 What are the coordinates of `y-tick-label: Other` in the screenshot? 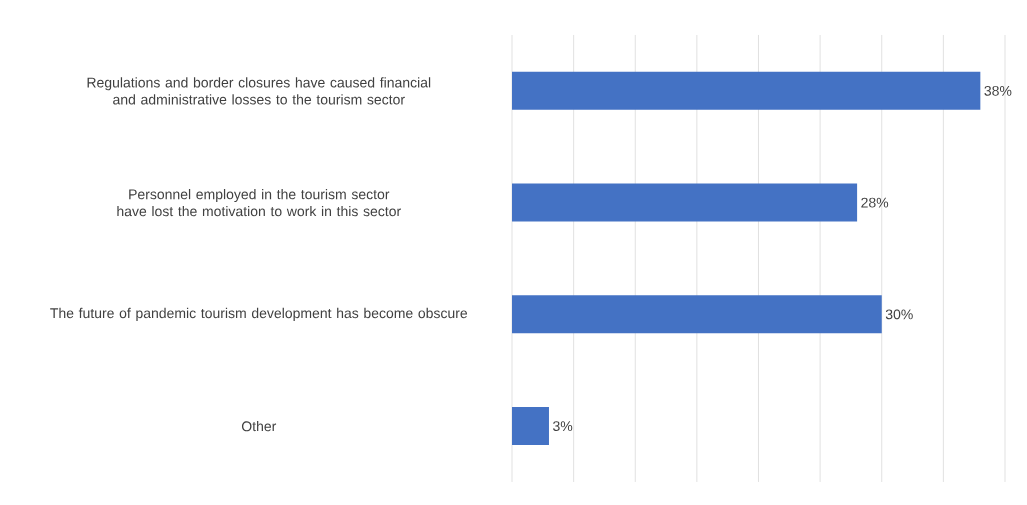 It's located at (259, 426).